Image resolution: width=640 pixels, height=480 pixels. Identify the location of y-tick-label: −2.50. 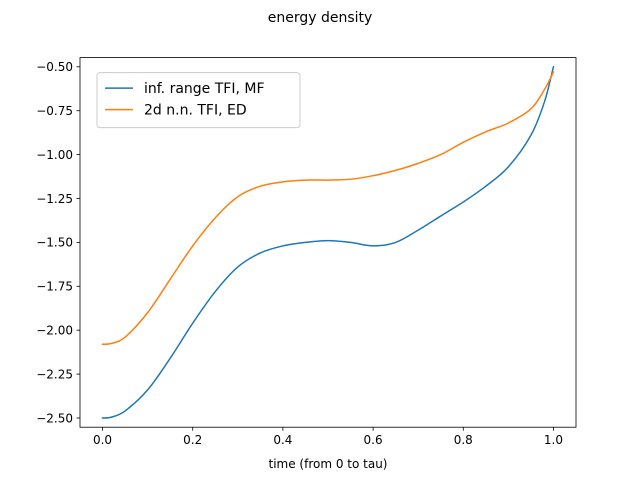
(54, 418).